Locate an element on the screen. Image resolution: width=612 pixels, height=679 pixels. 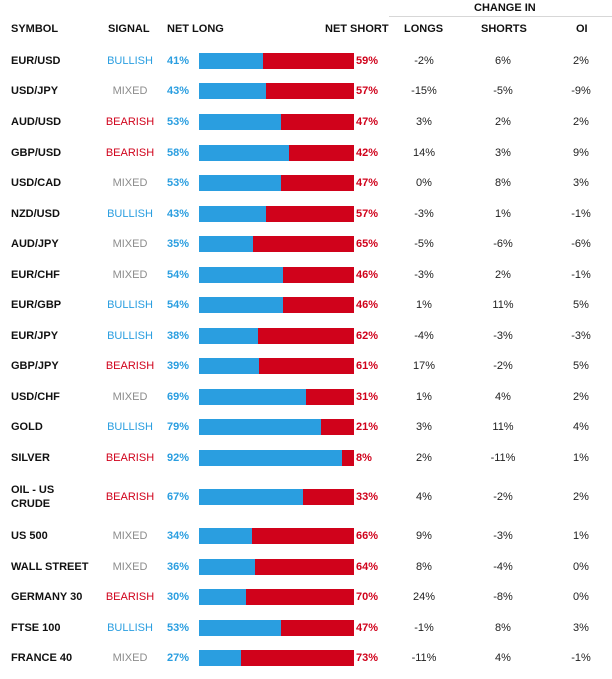
header-net-long: NET LONG is located at coordinates (195, 29).